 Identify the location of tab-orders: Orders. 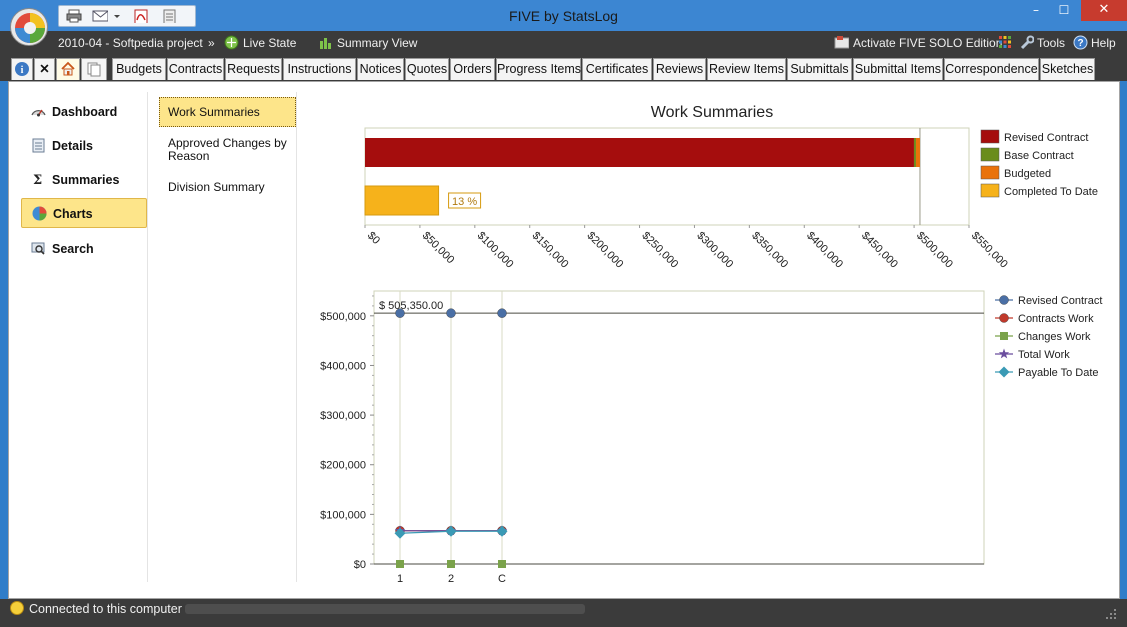
(472, 69).